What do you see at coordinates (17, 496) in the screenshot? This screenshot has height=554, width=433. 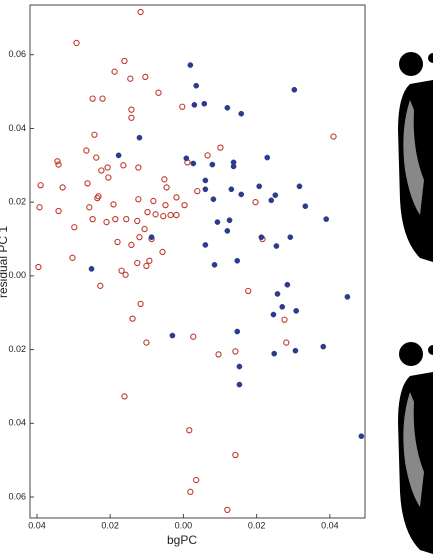 I see `y-tick-label: 0.06` at bounding box center [17, 496].